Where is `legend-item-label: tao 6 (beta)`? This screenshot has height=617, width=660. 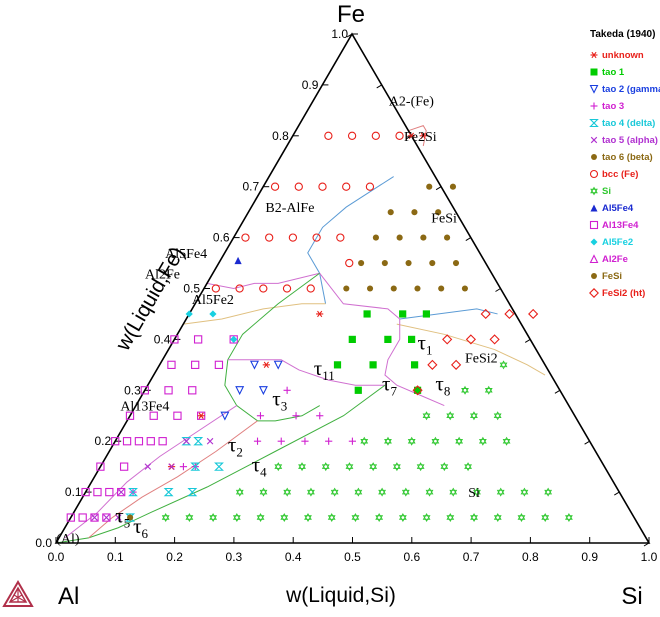 legend-item-label: tao 6 (beta) is located at coordinates (627, 157).